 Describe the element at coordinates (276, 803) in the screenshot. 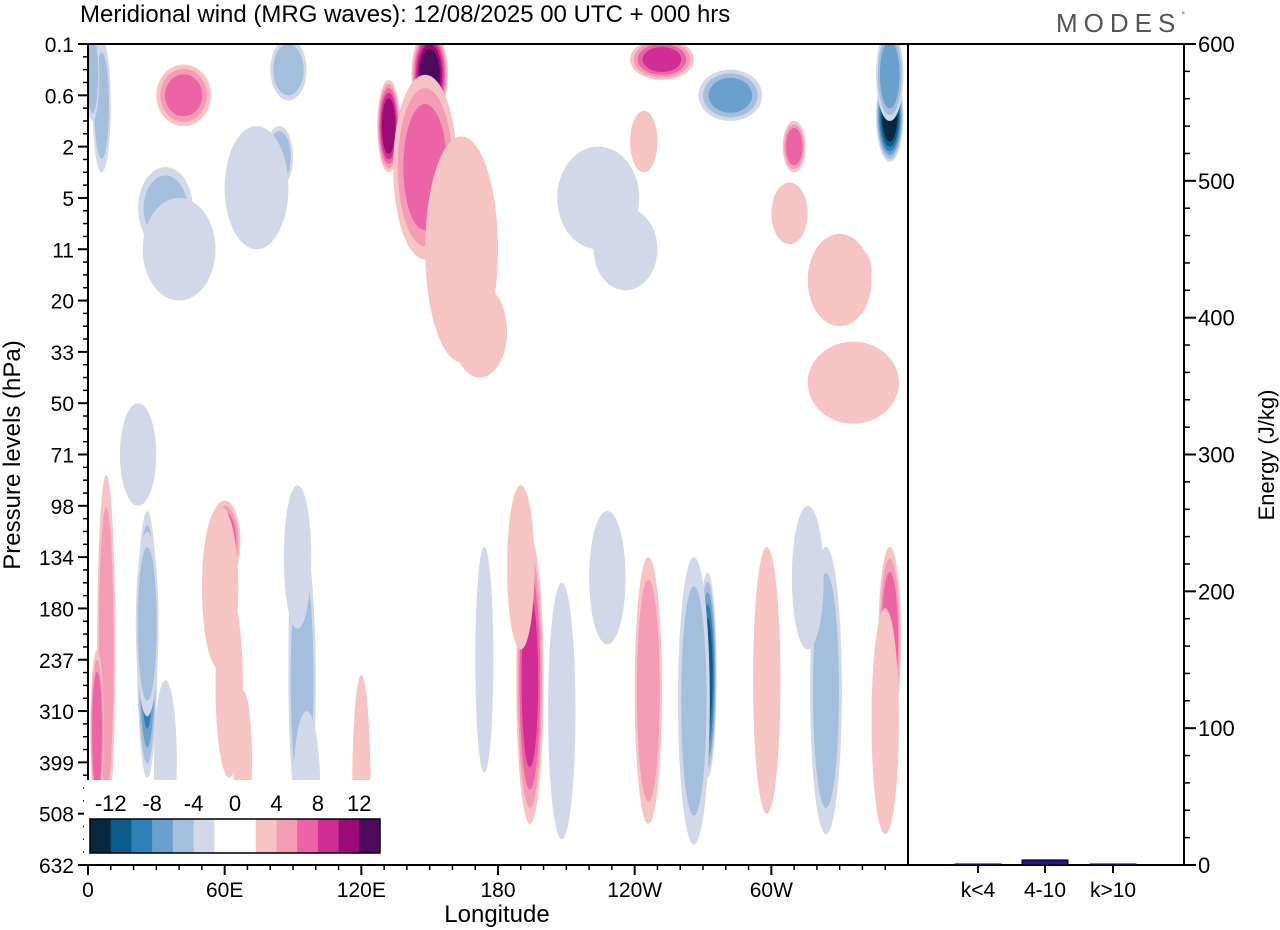

I see `colorbar-label: 4` at that location.